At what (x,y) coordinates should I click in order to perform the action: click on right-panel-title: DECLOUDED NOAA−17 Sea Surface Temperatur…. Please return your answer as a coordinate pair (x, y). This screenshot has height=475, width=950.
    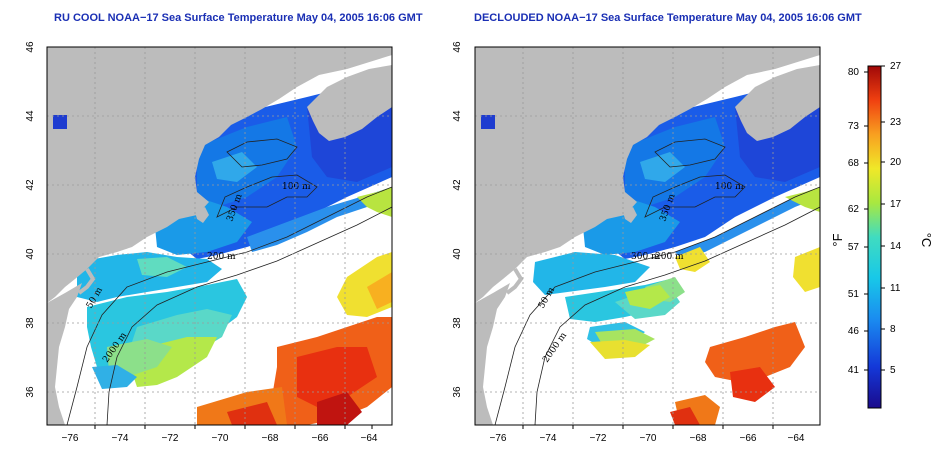
    Looking at the image, I should click on (668, 18).